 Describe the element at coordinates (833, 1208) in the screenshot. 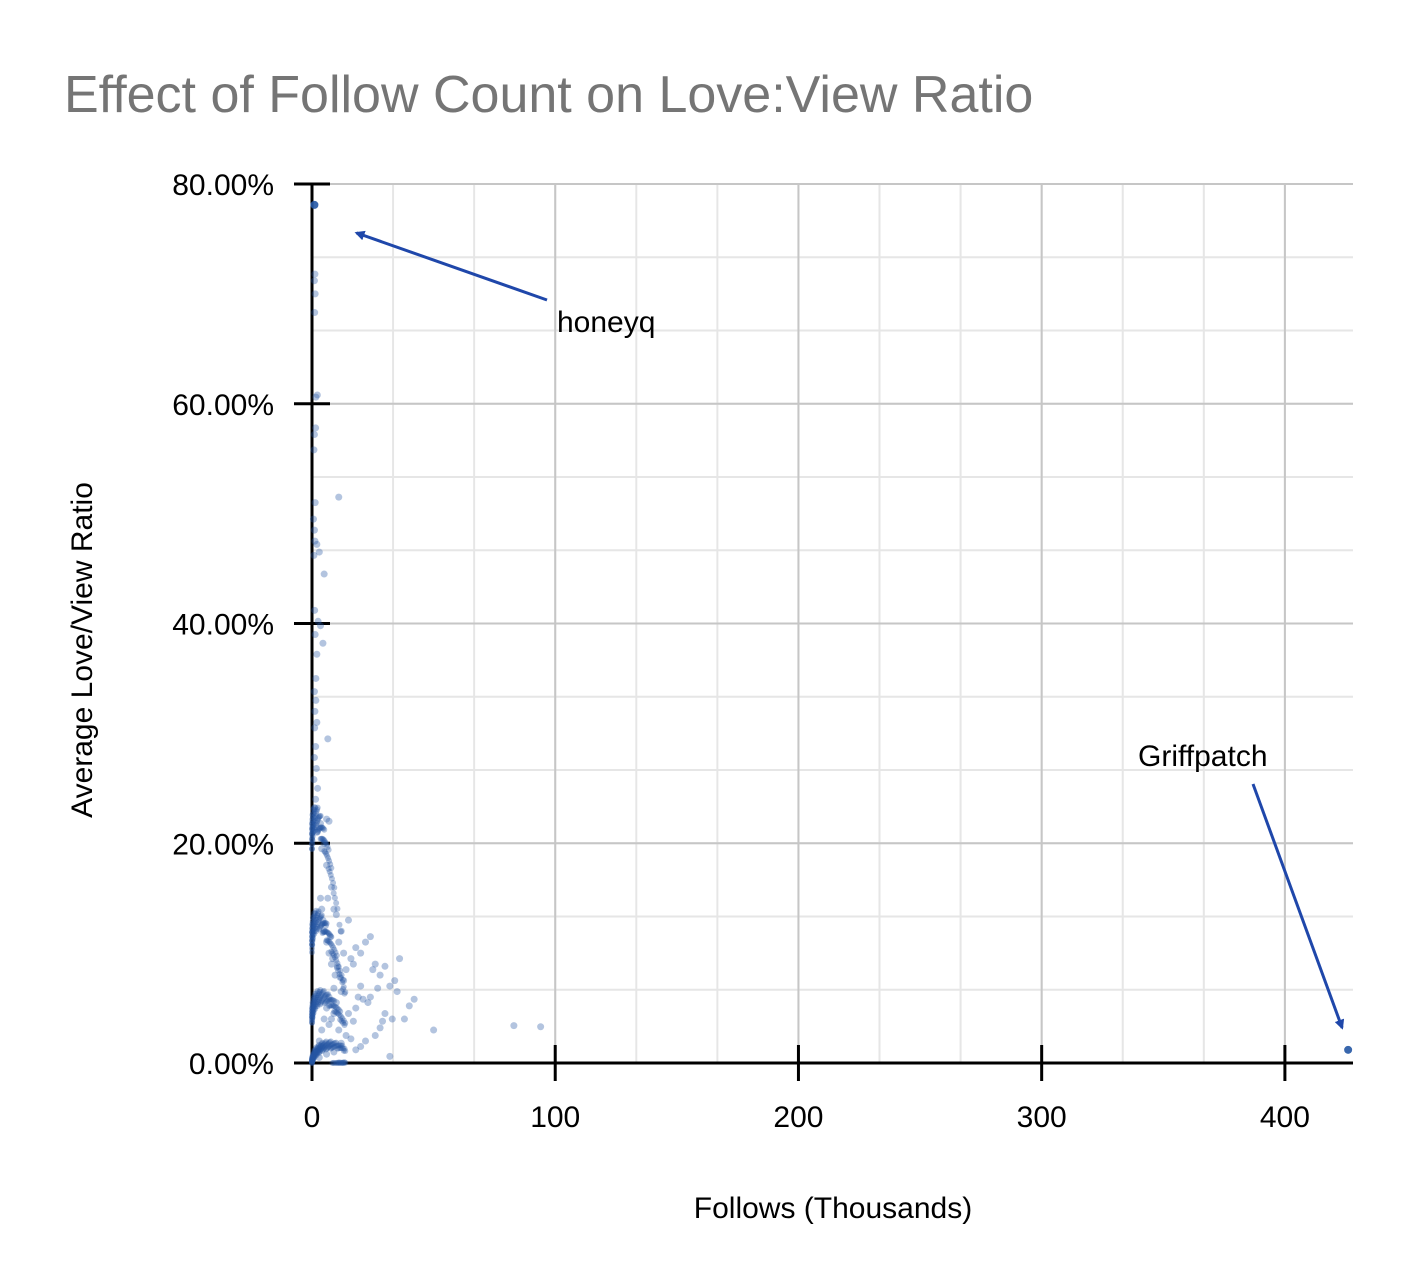

I see `x-axis-label: Follows (Thousands)` at that location.